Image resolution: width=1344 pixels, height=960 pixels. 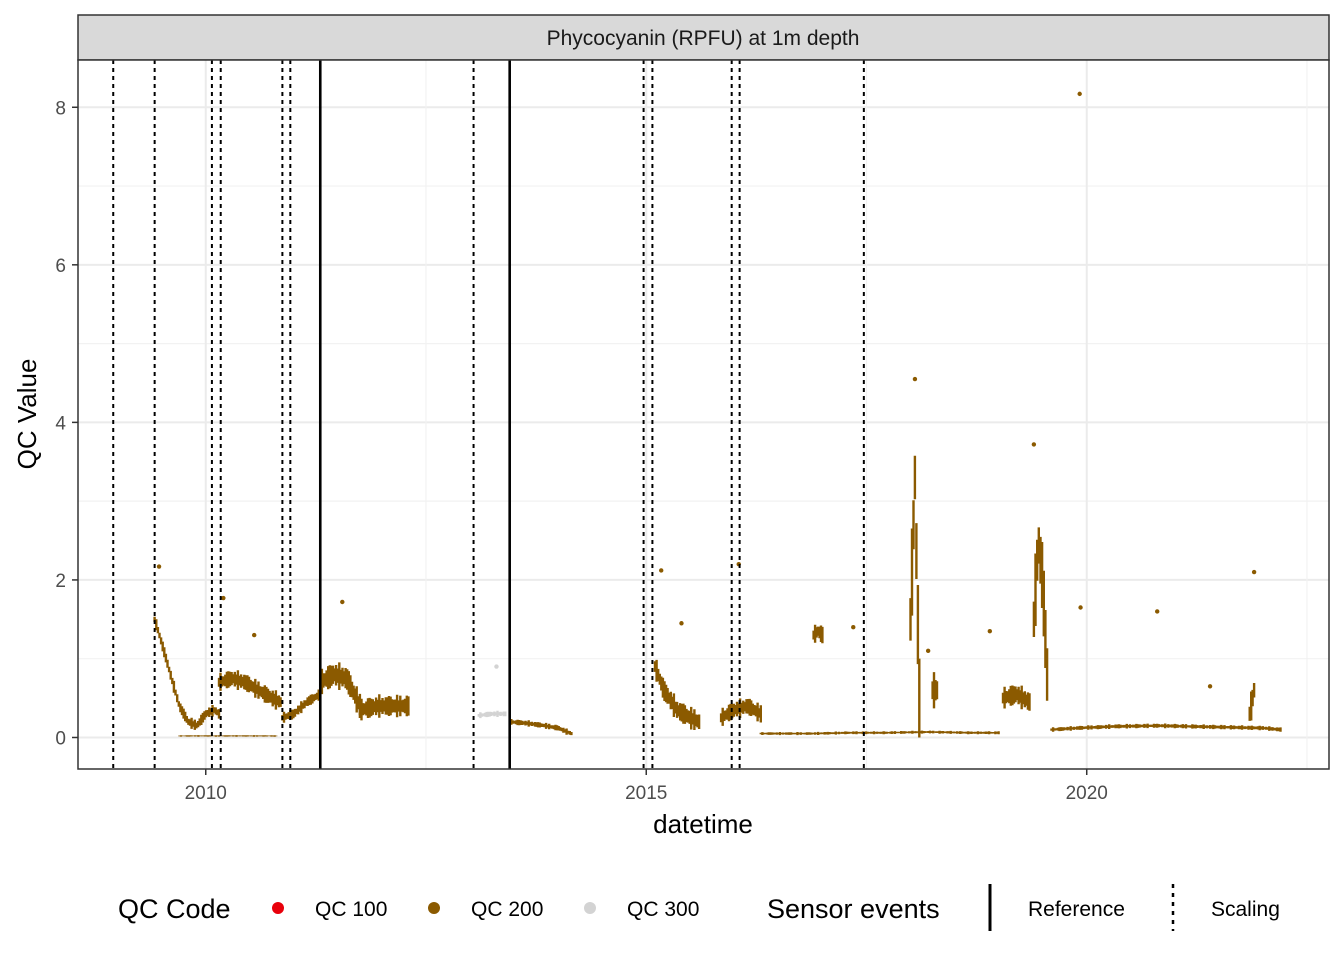 I want to click on data-segment-qc300, so click(x=492, y=714).